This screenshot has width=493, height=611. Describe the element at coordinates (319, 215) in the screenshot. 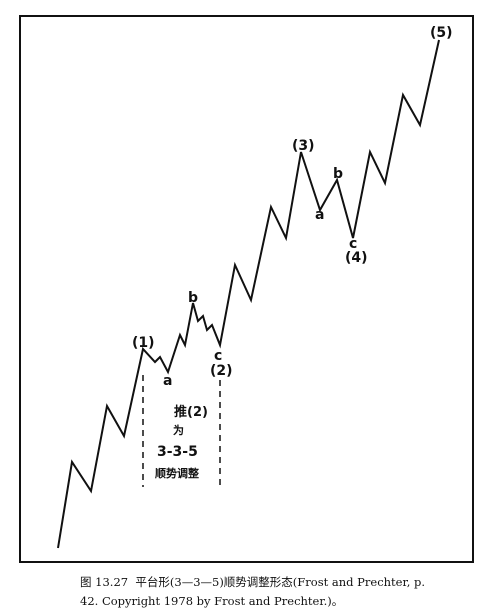

I see `wave-label-a2: a` at that location.